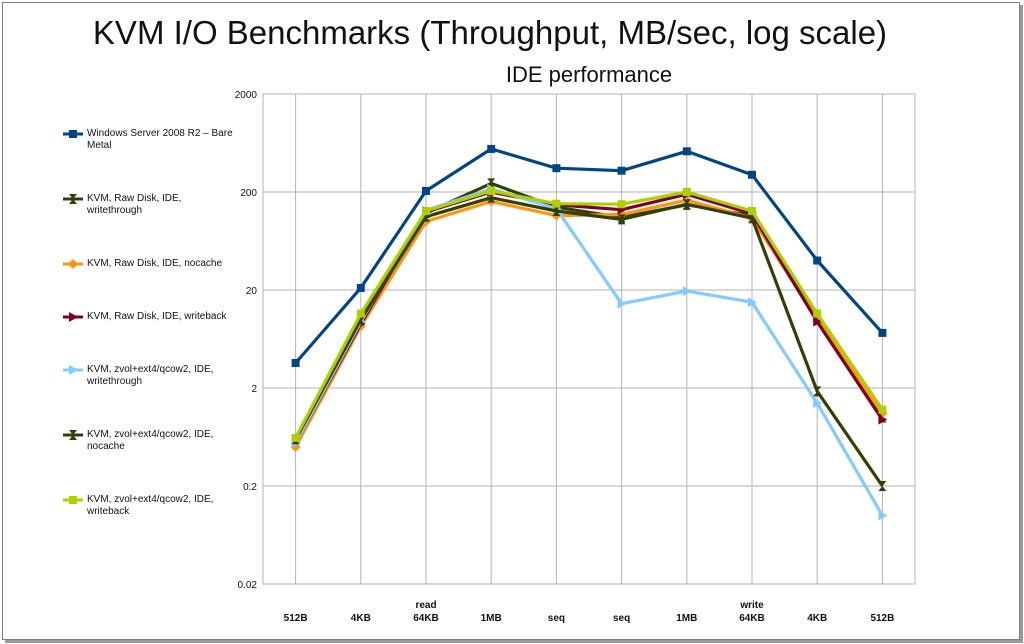 This screenshot has width=1024, height=644. Describe the element at coordinates (248, 193) in the screenshot. I see `y-tick-label: 200` at that location.